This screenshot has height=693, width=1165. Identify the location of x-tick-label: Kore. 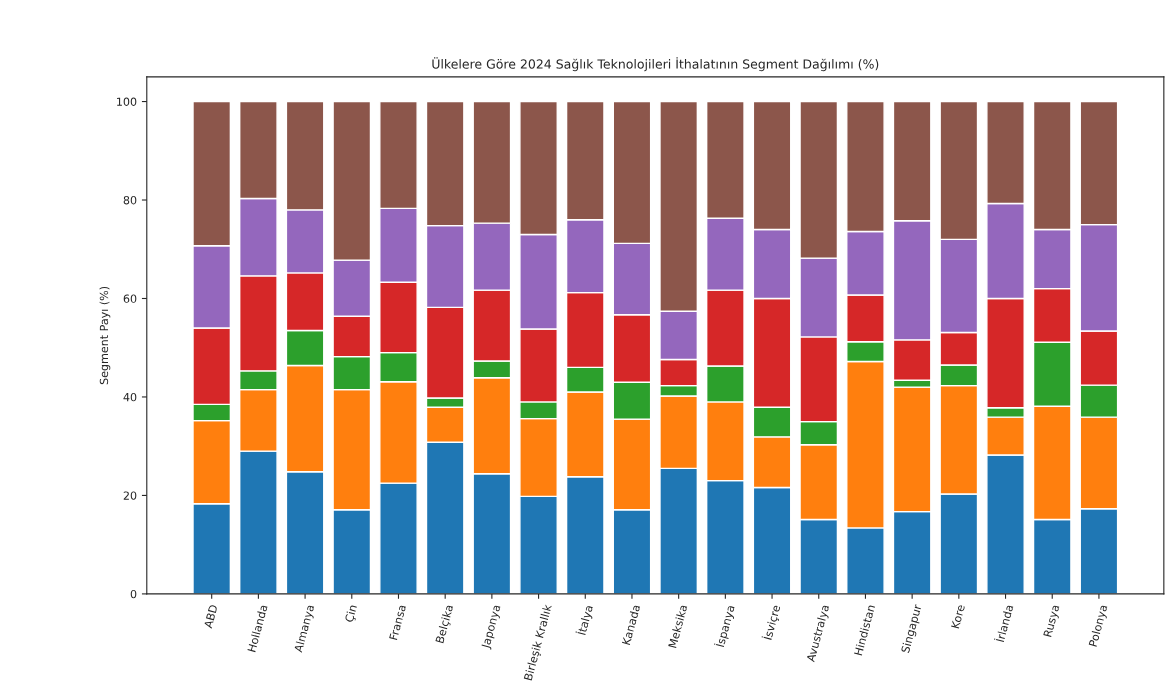
(958, 616).